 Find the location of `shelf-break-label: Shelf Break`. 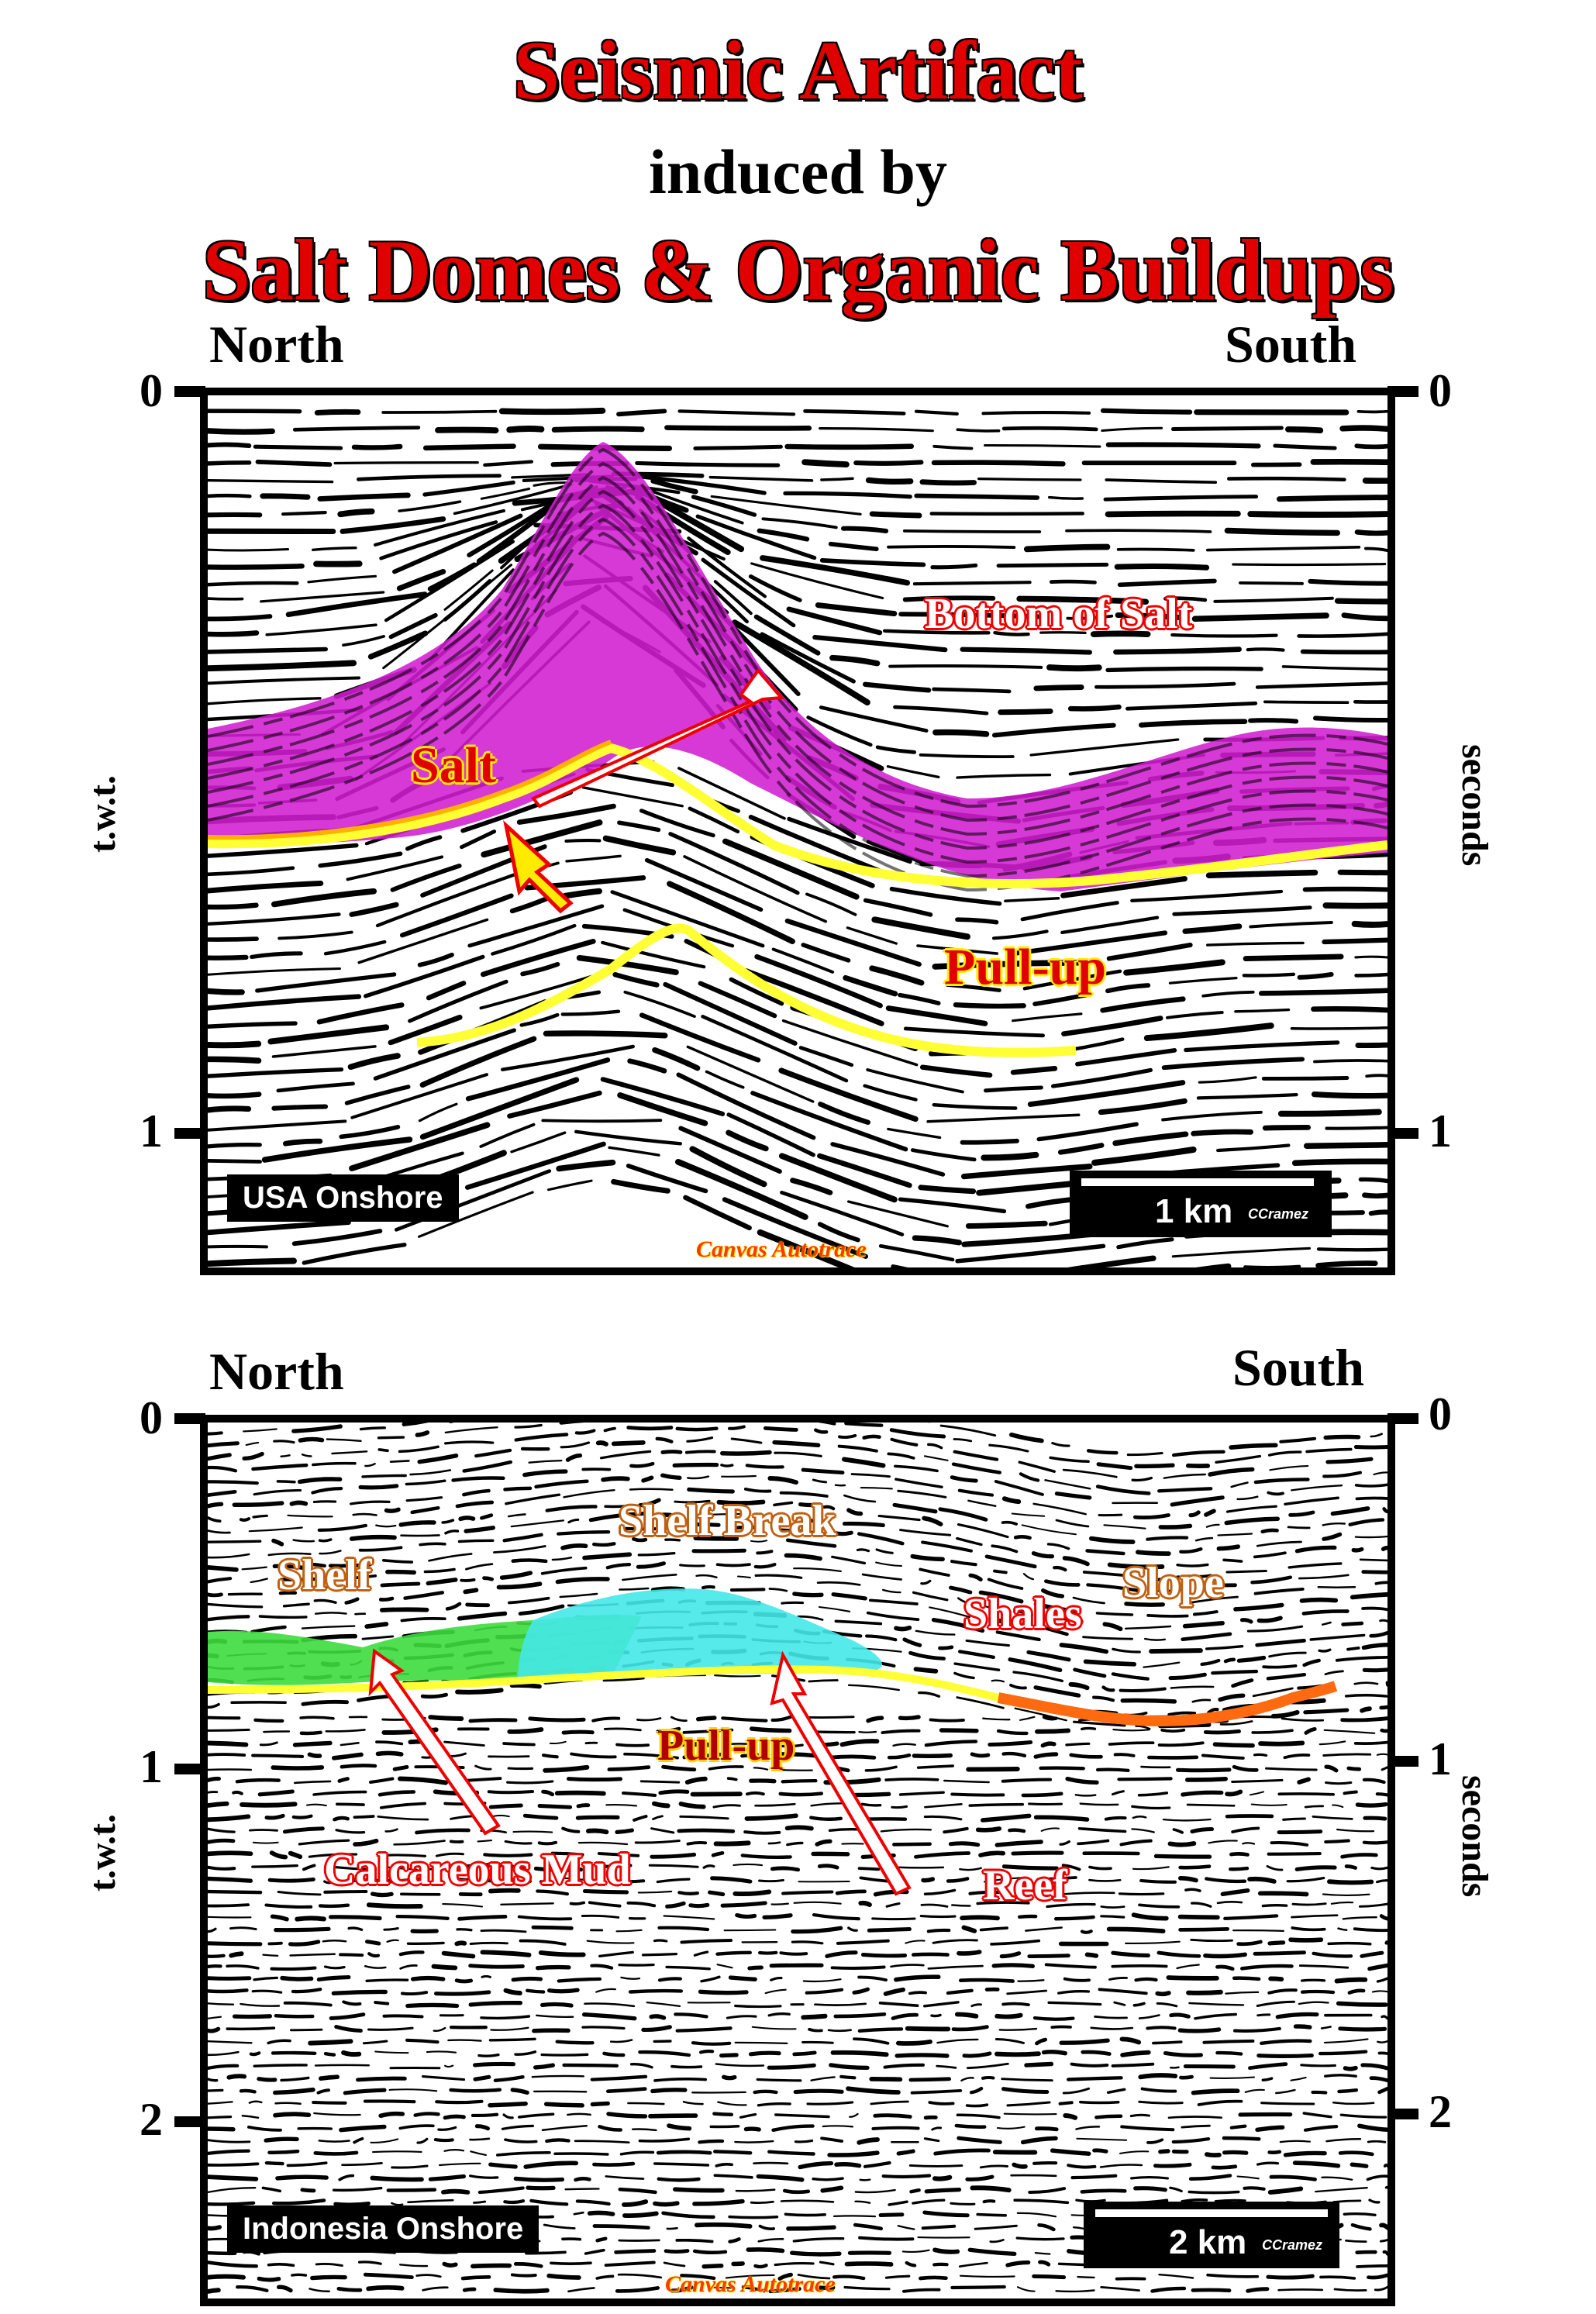

shelf-break-label: Shelf Break is located at coordinates (727, 1521).